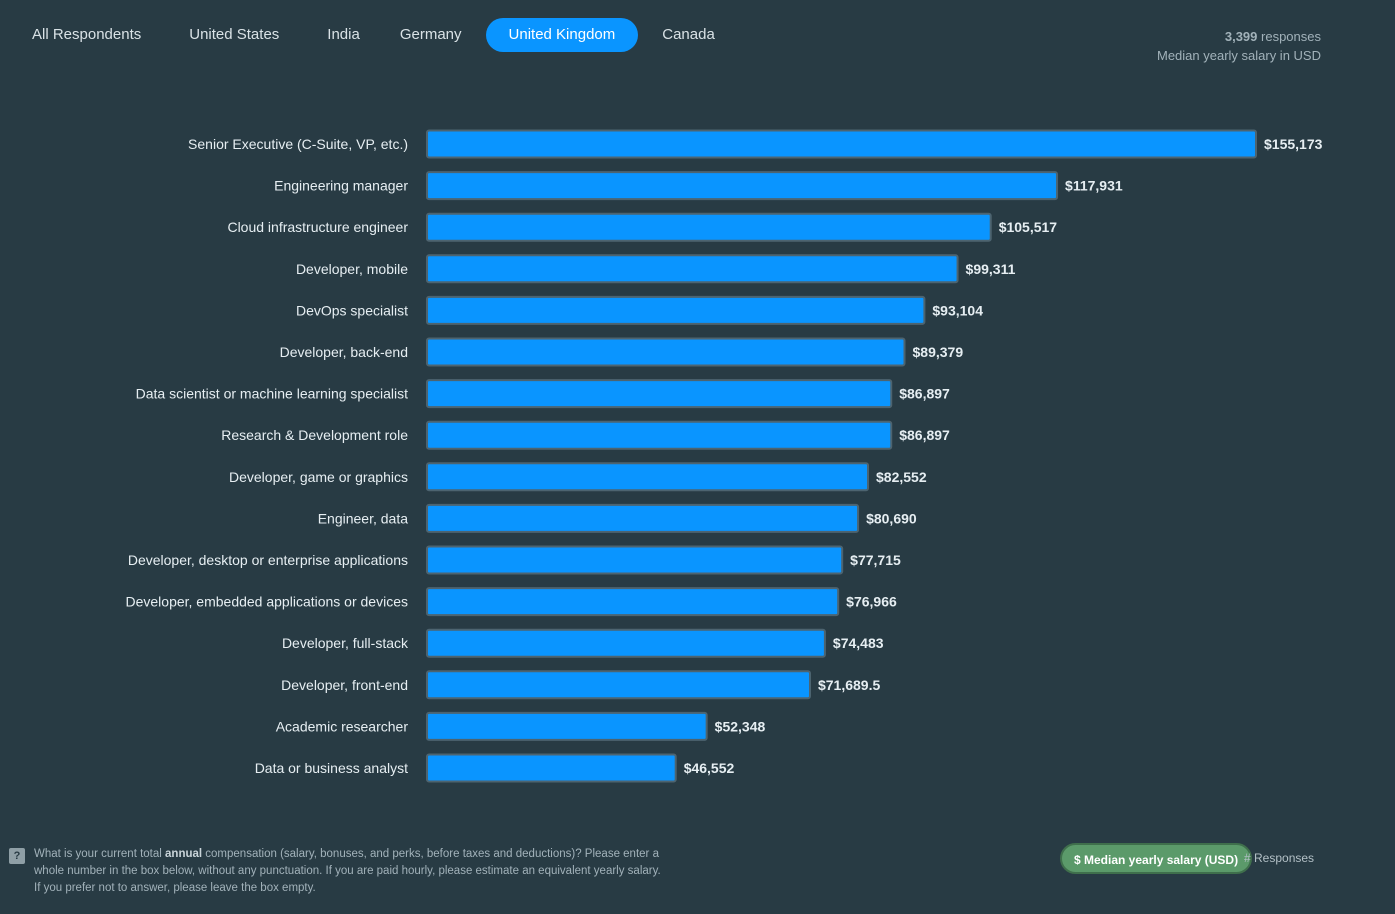 Image resolution: width=1395 pixels, height=914 pixels. I want to click on footnote-pre: What is your current total, so click(100, 854).